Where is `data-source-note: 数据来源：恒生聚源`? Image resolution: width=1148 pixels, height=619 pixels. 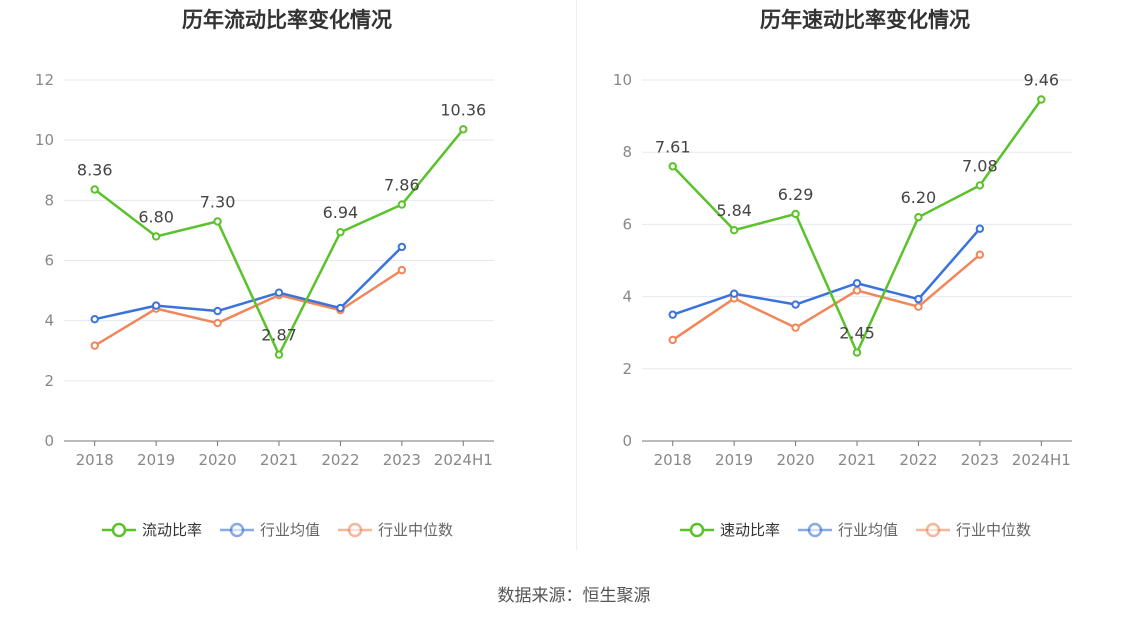
data-source-note: 数据来源：恒生聚源 is located at coordinates (574, 596).